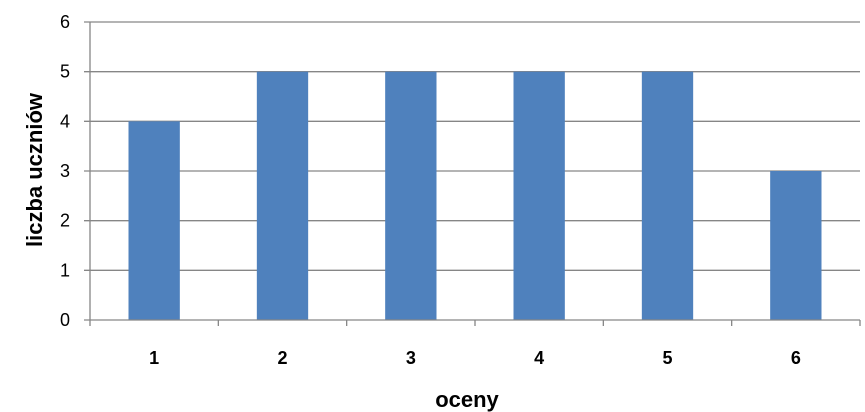 Image resolution: width=865 pixels, height=412 pixels. Describe the element at coordinates (65, 22) in the screenshot. I see `y-tick-label: 6` at that location.